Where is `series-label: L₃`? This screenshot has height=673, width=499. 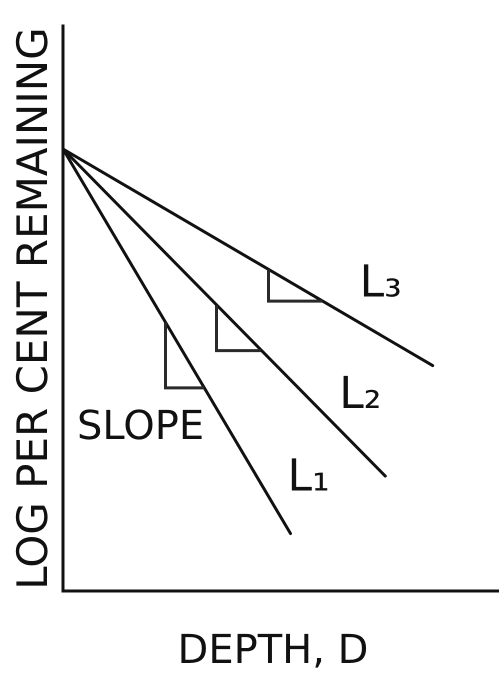
series-label: L₃ is located at coordinates (381, 282).